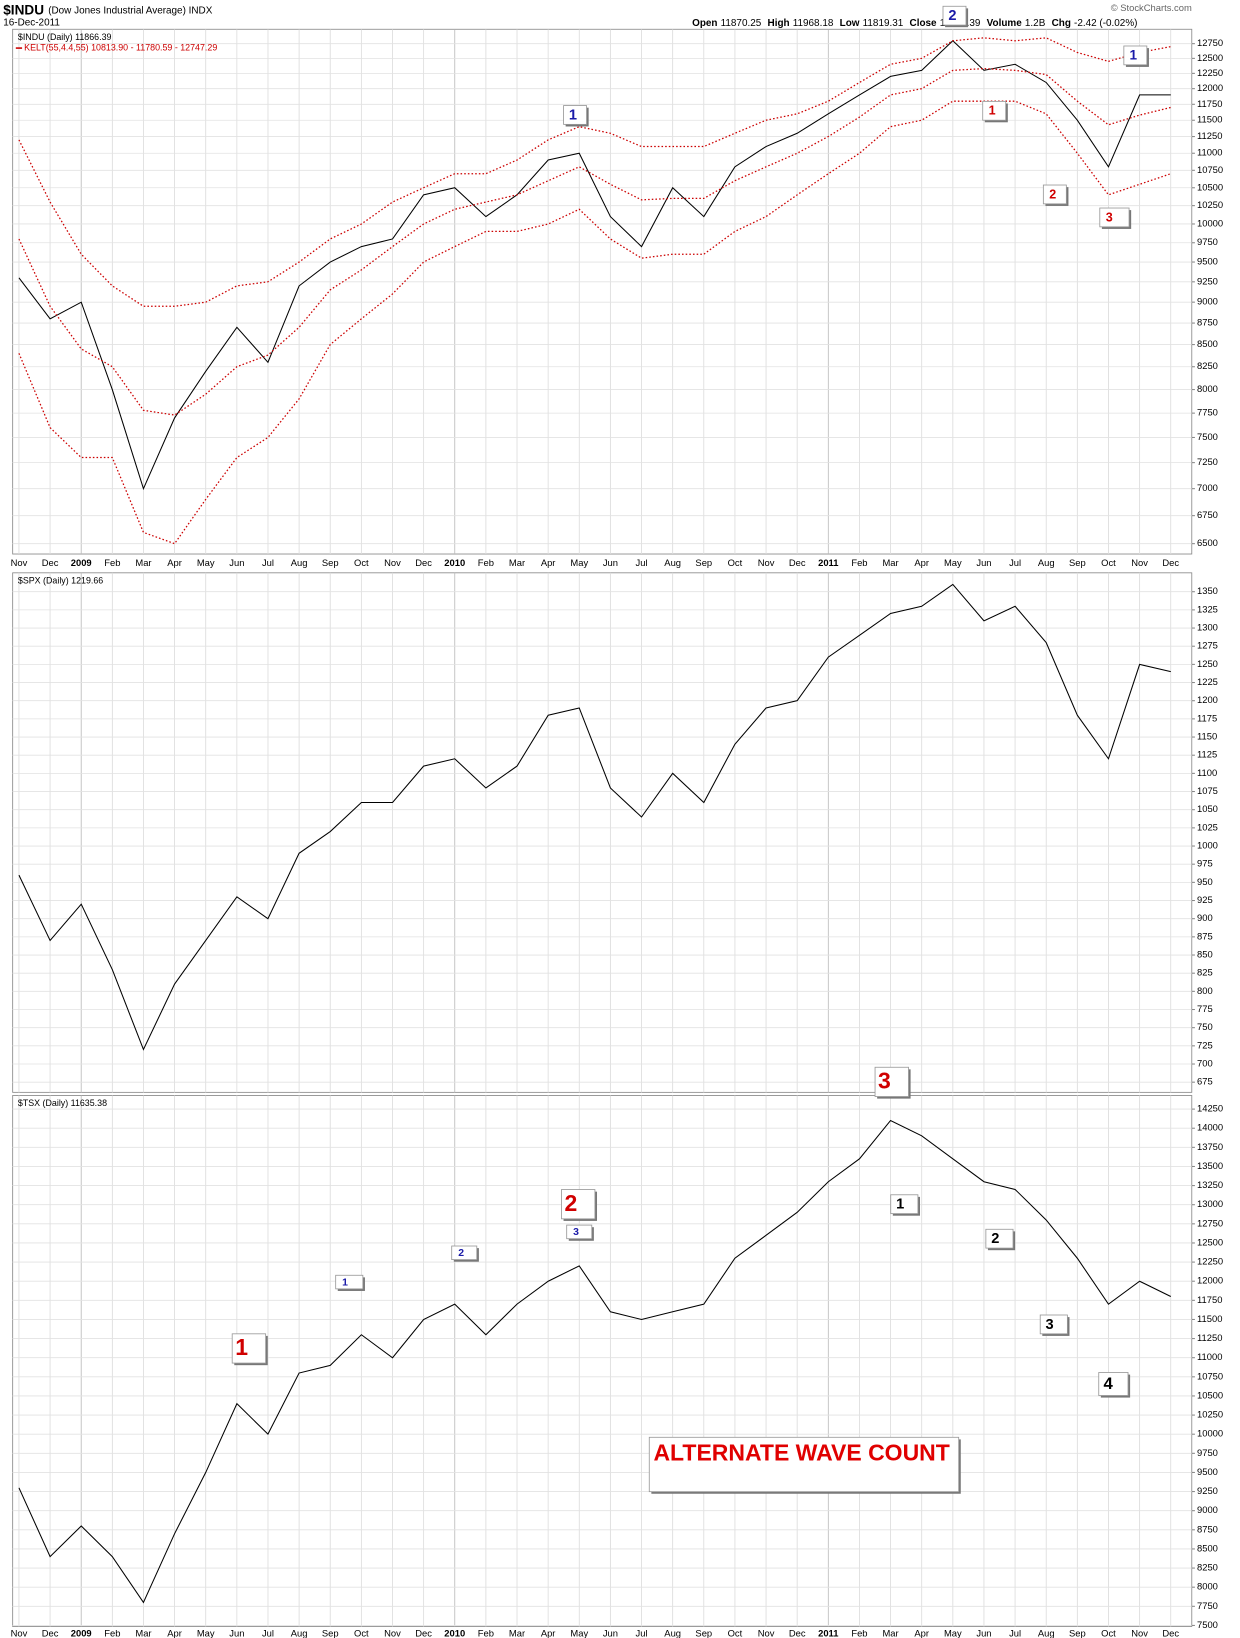  I want to click on y-tick-label: 11500, so click(1209, 119).